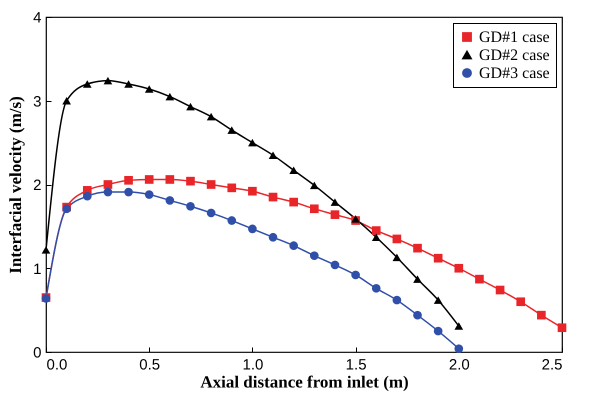  What do you see at coordinates (514, 55) in the screenshot?
I see `legend-label: GD#2 case` at bounding box center [514, 55].